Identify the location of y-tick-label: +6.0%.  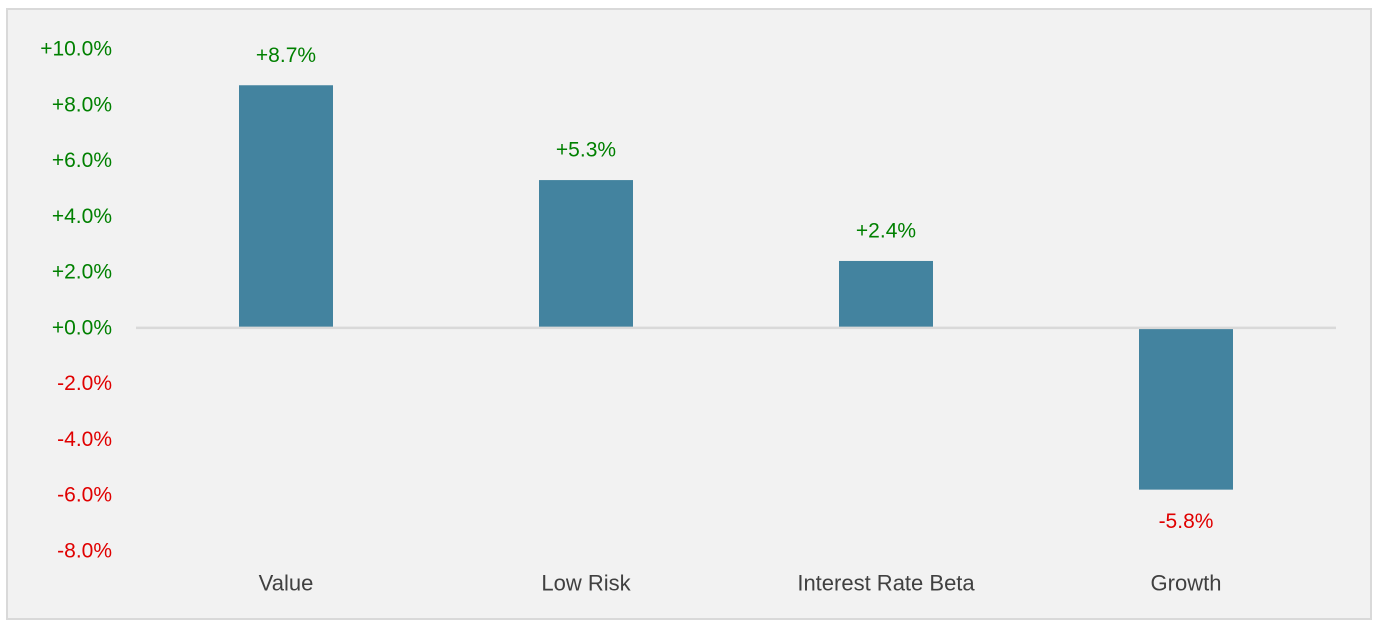
(82, 160).